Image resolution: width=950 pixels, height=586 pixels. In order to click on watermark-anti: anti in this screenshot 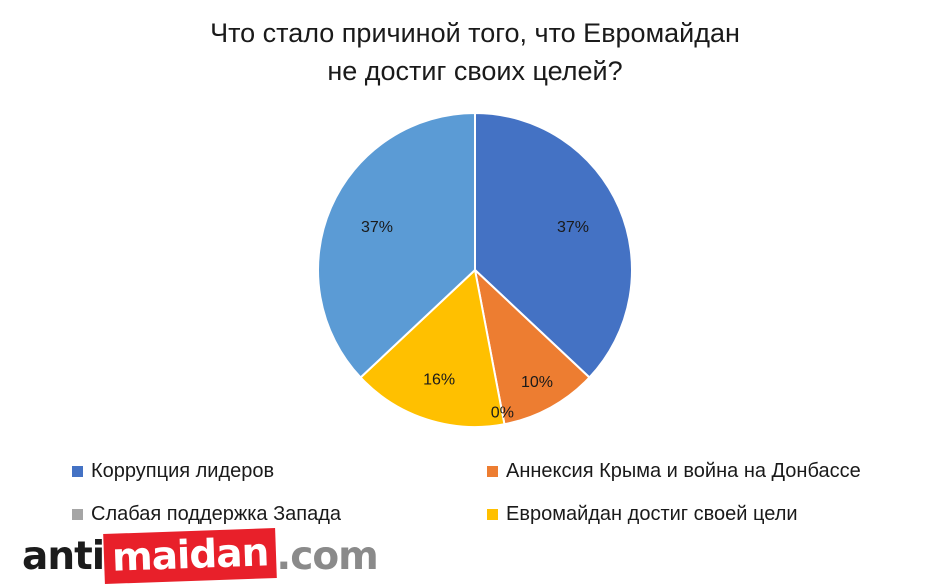, I will do `click(63, 556)`.